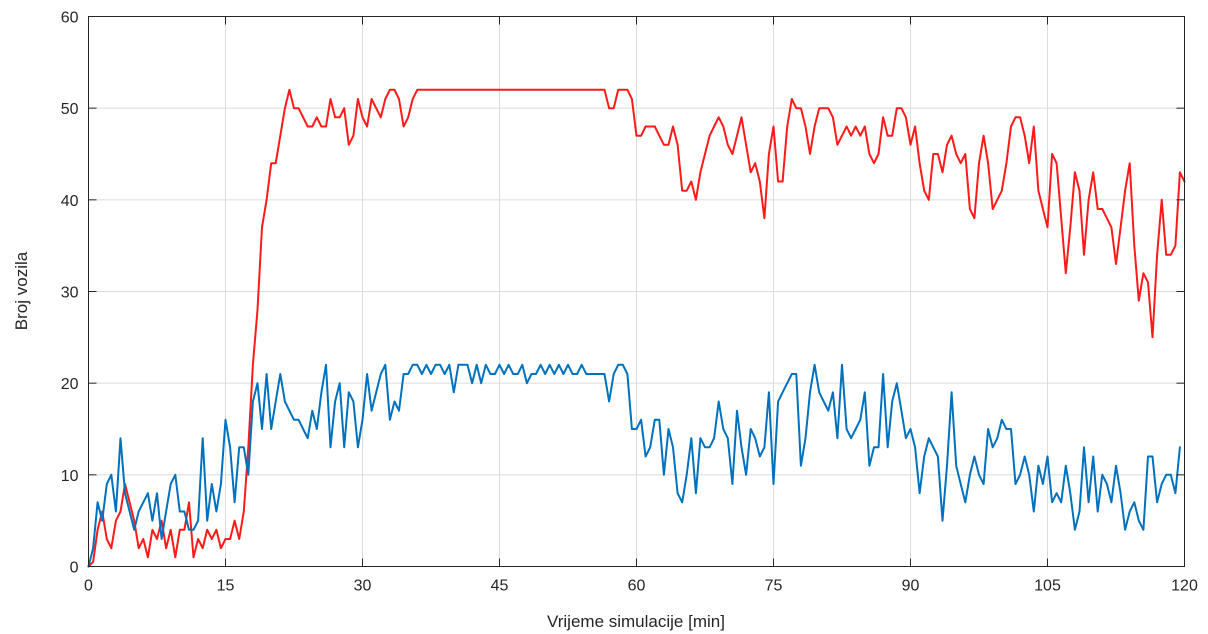 This screenshot has height=634, width=1208. What do you see at coordinates (74, 568) in the screenshot?
I see `y-tick-label: 0` at bounding box center [74, 568].